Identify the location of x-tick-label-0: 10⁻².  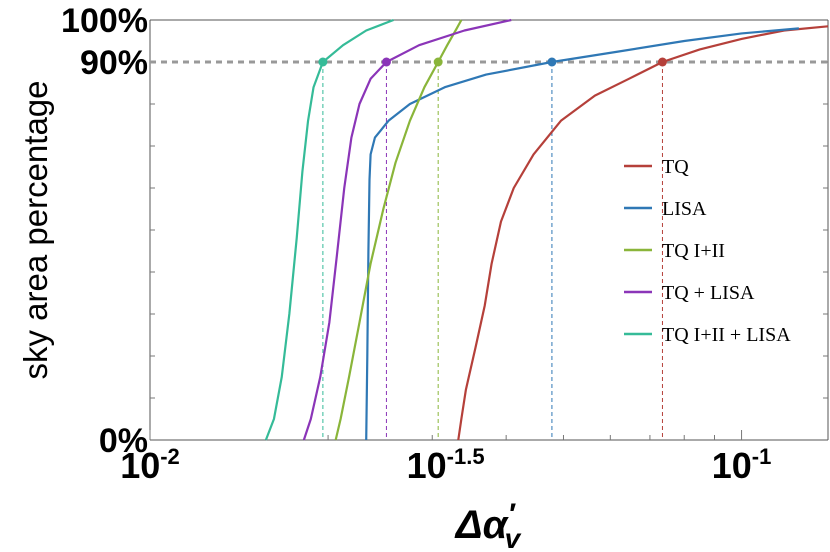
(150, 465).